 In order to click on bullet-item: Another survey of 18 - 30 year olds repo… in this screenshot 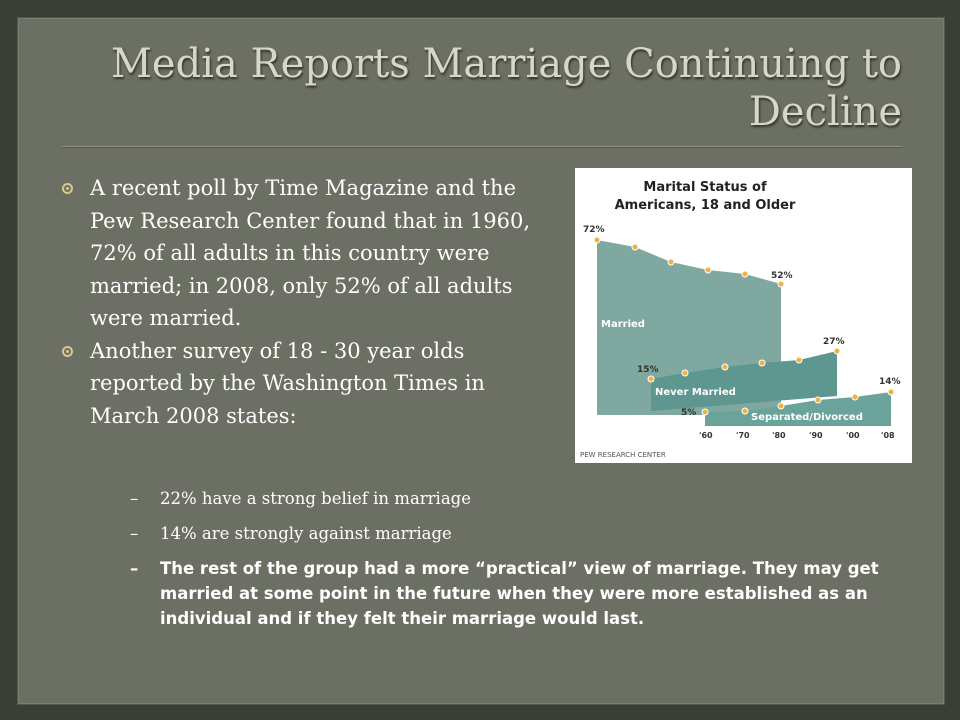, I will do `click(307, 384)`.